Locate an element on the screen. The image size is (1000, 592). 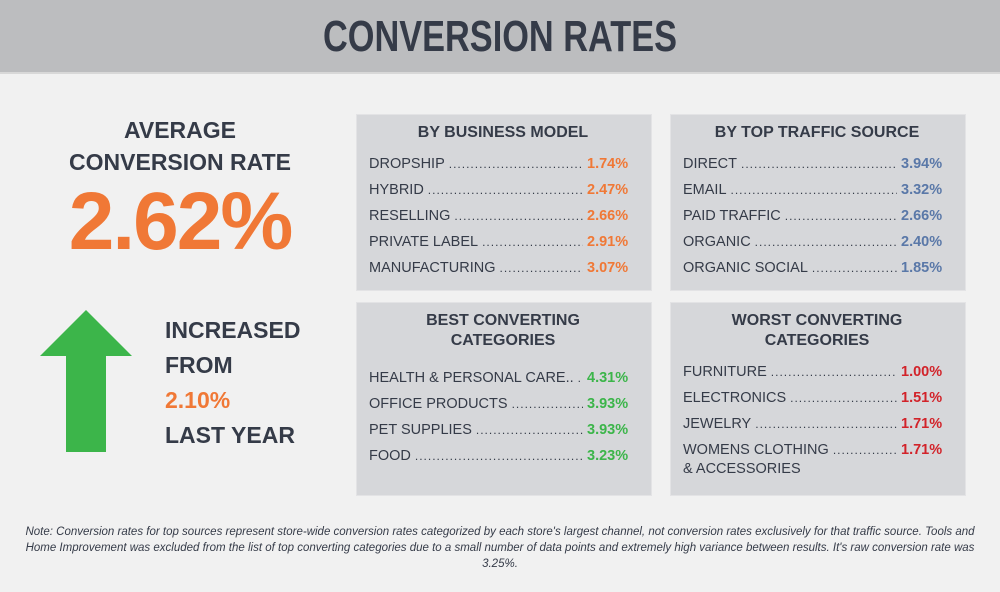
table-row: PAID TRAFFIC 2.66% is located at coordinates (817, 216).